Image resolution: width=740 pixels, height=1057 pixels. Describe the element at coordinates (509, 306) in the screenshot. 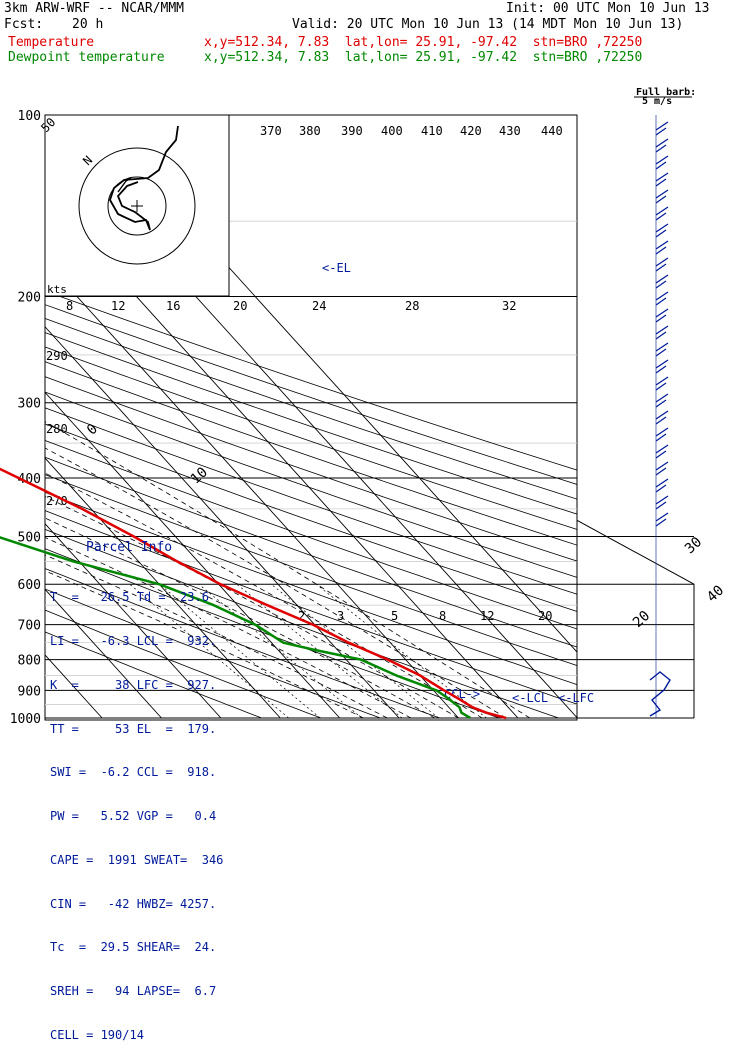

I see `hodo-scale-label: 32` at that location.